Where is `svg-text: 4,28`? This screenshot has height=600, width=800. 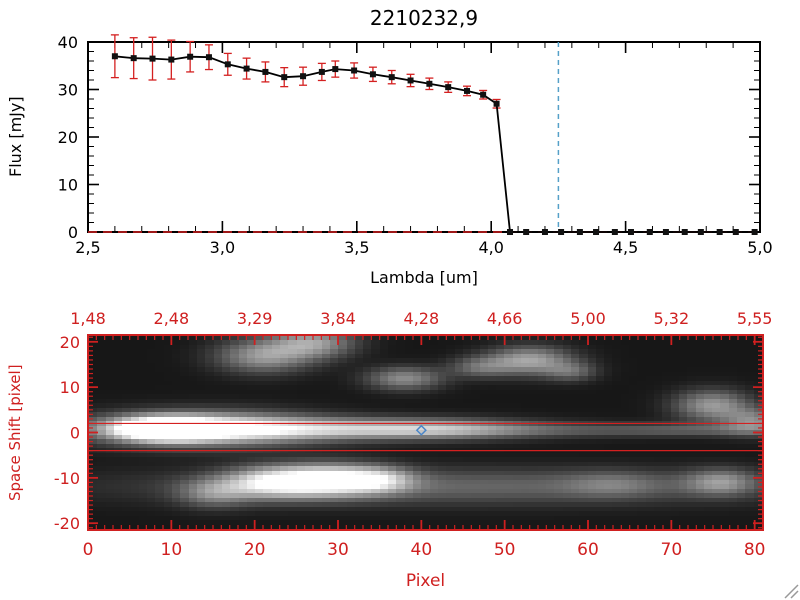
svg-text: 4,28 is located at coordinates (422, 318).